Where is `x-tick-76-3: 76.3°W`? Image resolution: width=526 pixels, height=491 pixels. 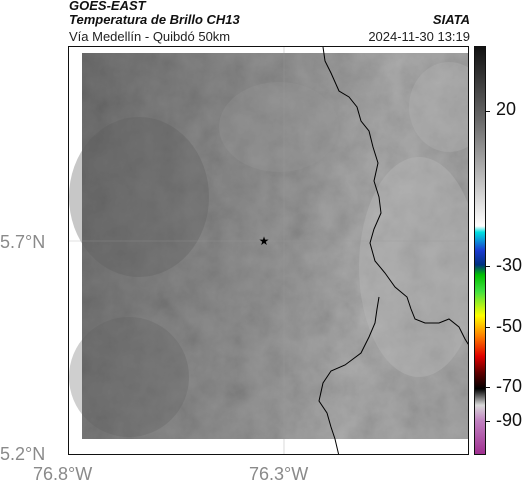 x-tick-76-3: 76.3°W is located at coordinates (279, 474).